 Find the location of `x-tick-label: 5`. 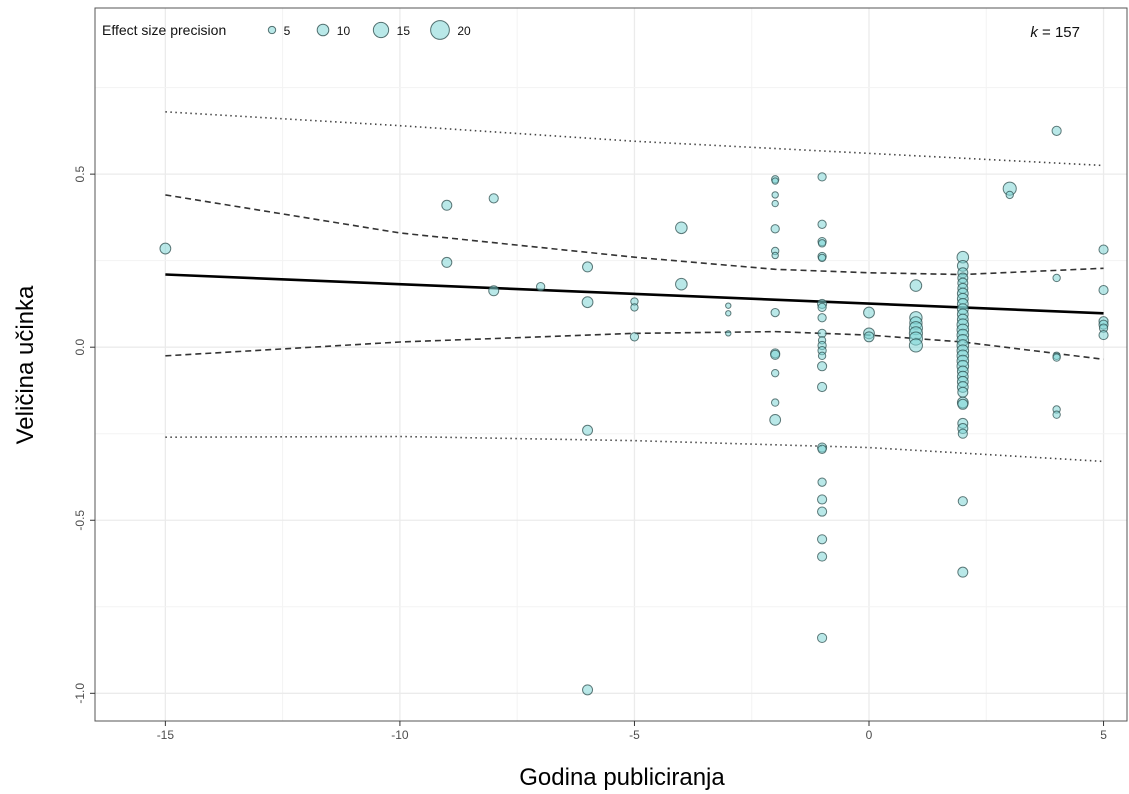

x-tick-label: 5 is located at coordinates (1103, 735).